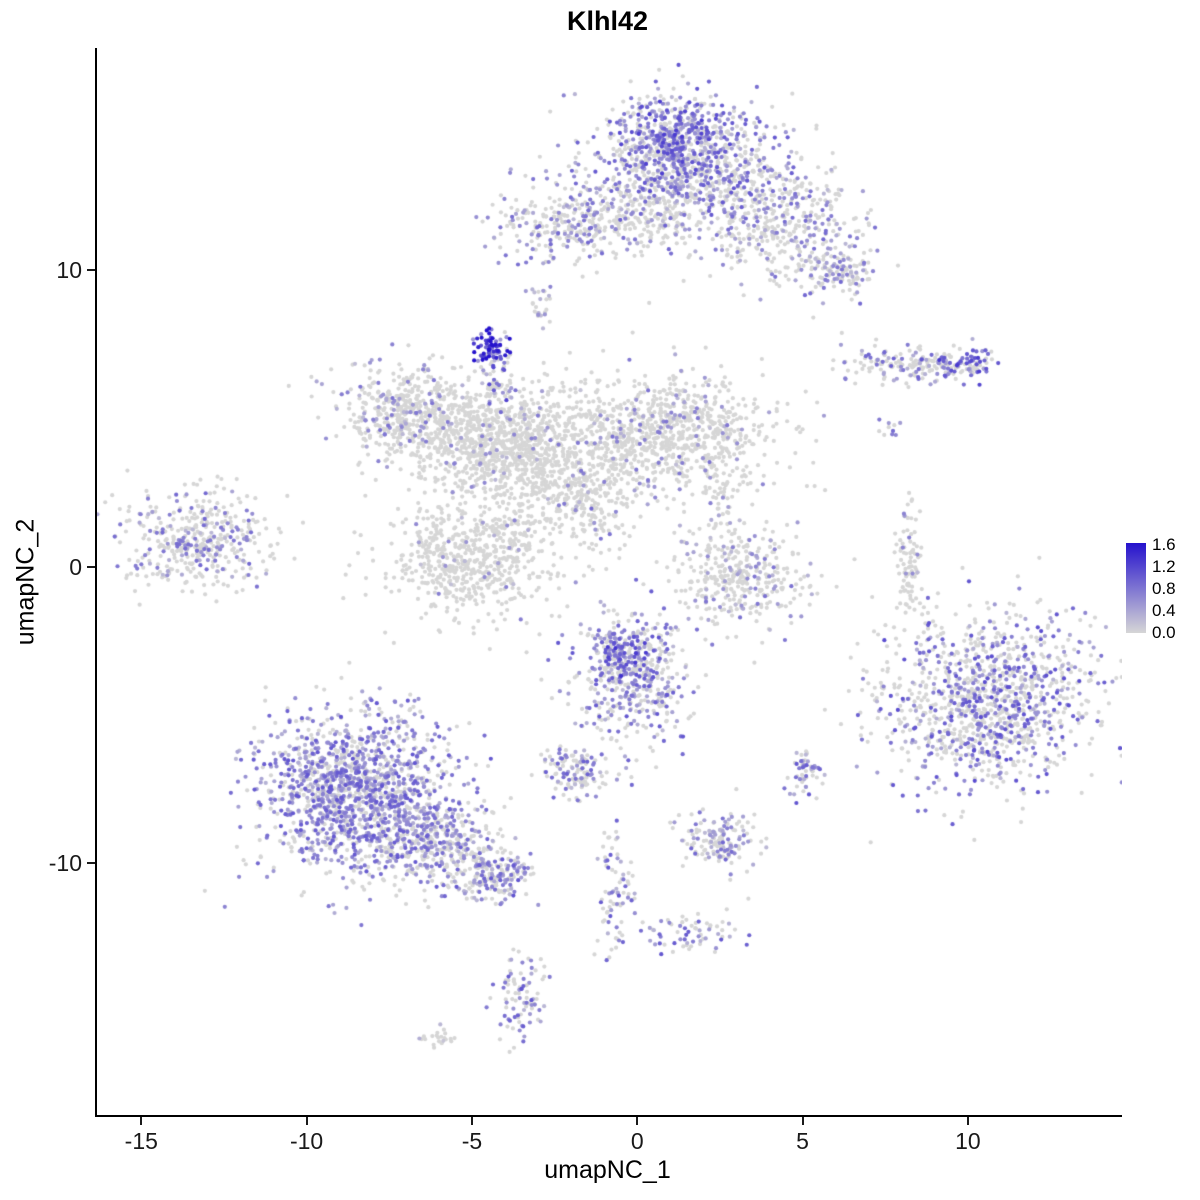  I want to click on legend-tick-label: 1.2, so click(1164, 566).